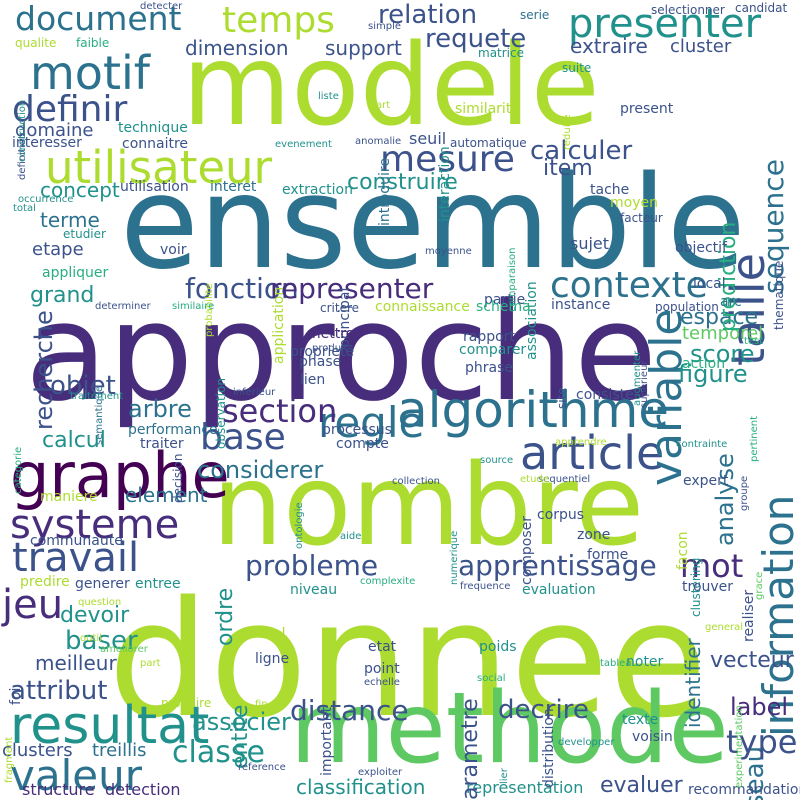  I want to click on cloud-word-ensemble: ensemble, so click(433, 223).